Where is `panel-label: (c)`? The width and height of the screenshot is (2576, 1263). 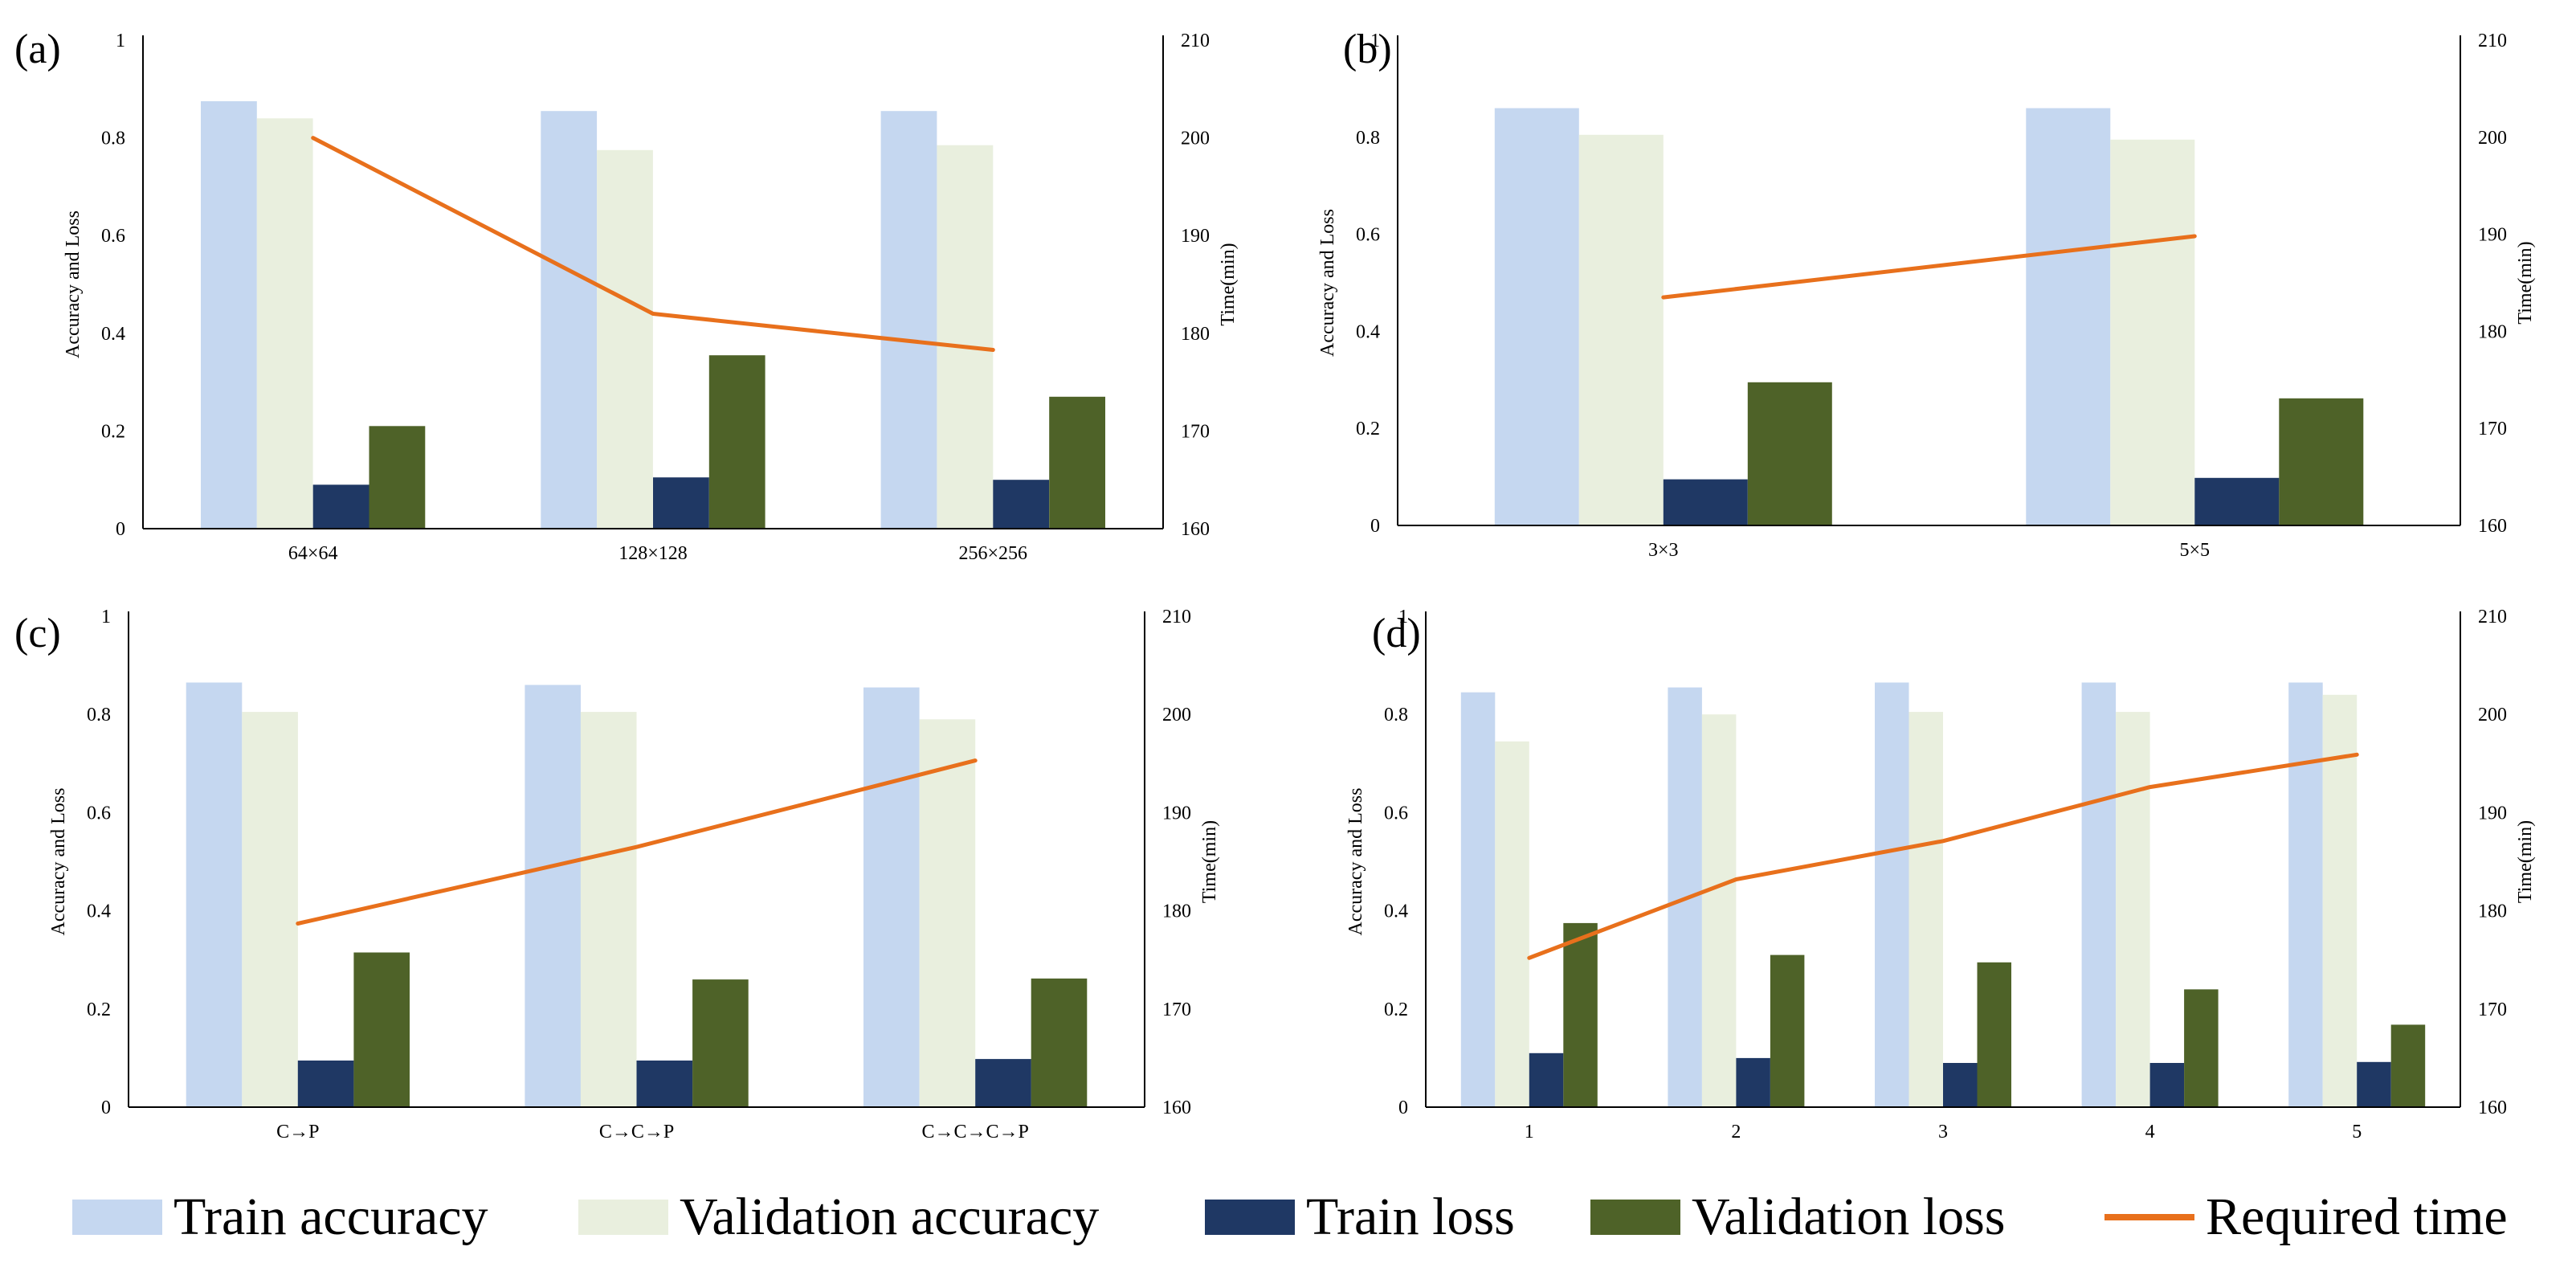 panel-label: (c) is located at coordinates (37, 633).